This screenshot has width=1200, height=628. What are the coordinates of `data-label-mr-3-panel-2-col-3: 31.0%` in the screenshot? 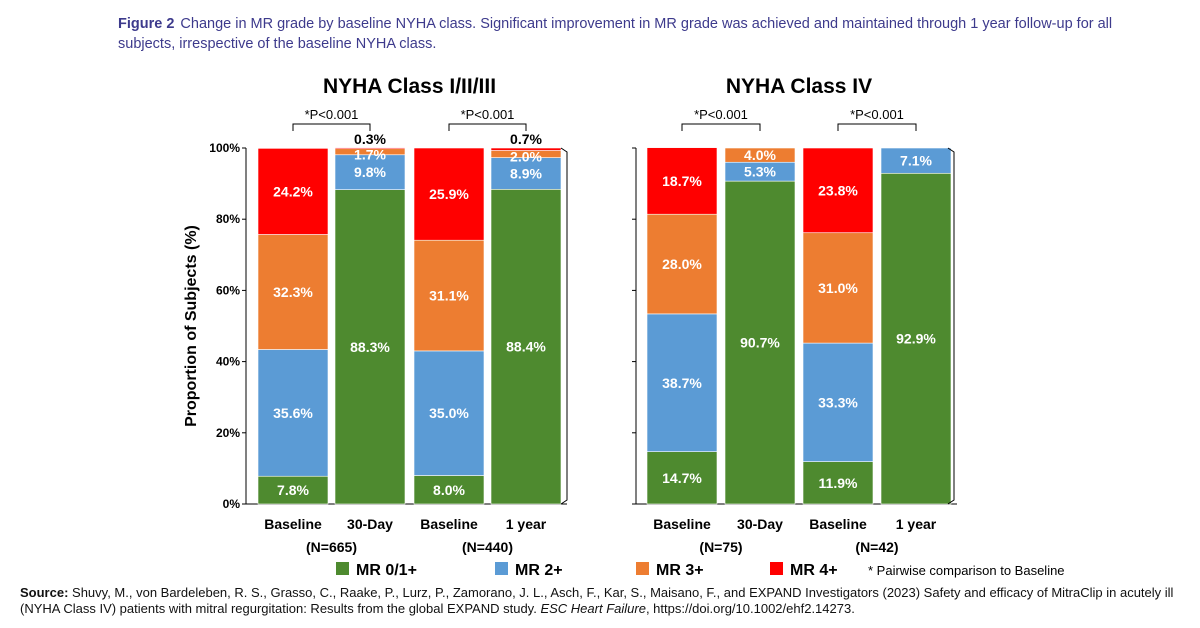 It's located at (838, 288).